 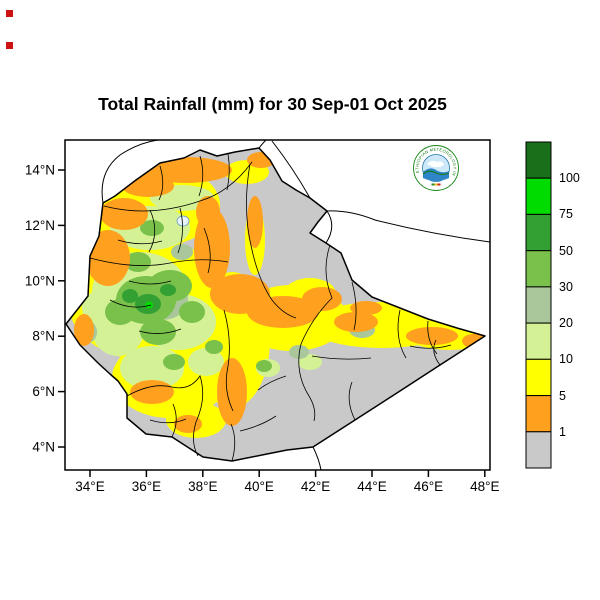 I want to click on legend-colorbar: 100 75 50 30 20 10 5 1, so click(x=552, y=305).